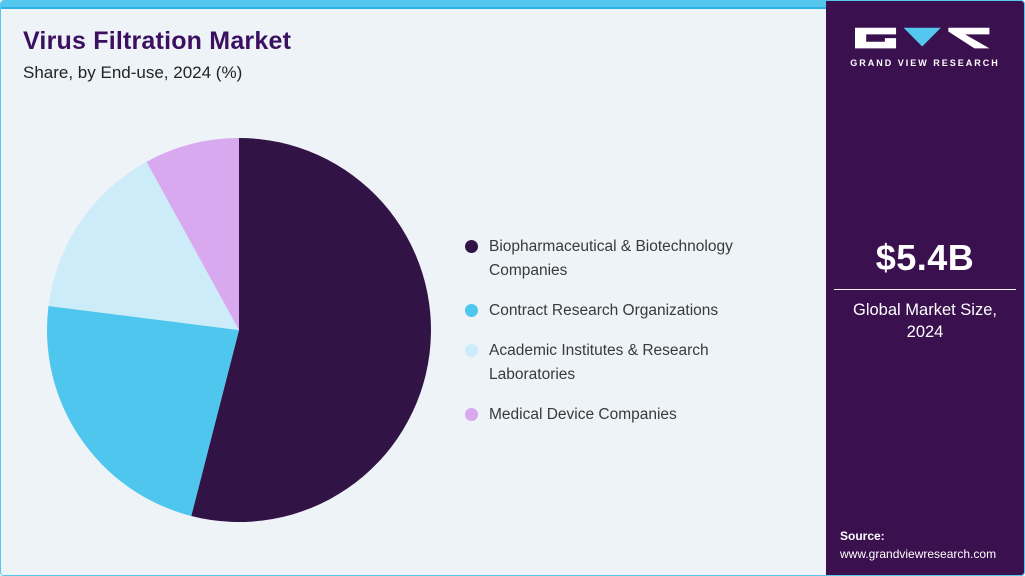 The height and width of the screenshot is (576, 1025). I want to click on legend-label: Contract Research Organizations, so click(604, 310).